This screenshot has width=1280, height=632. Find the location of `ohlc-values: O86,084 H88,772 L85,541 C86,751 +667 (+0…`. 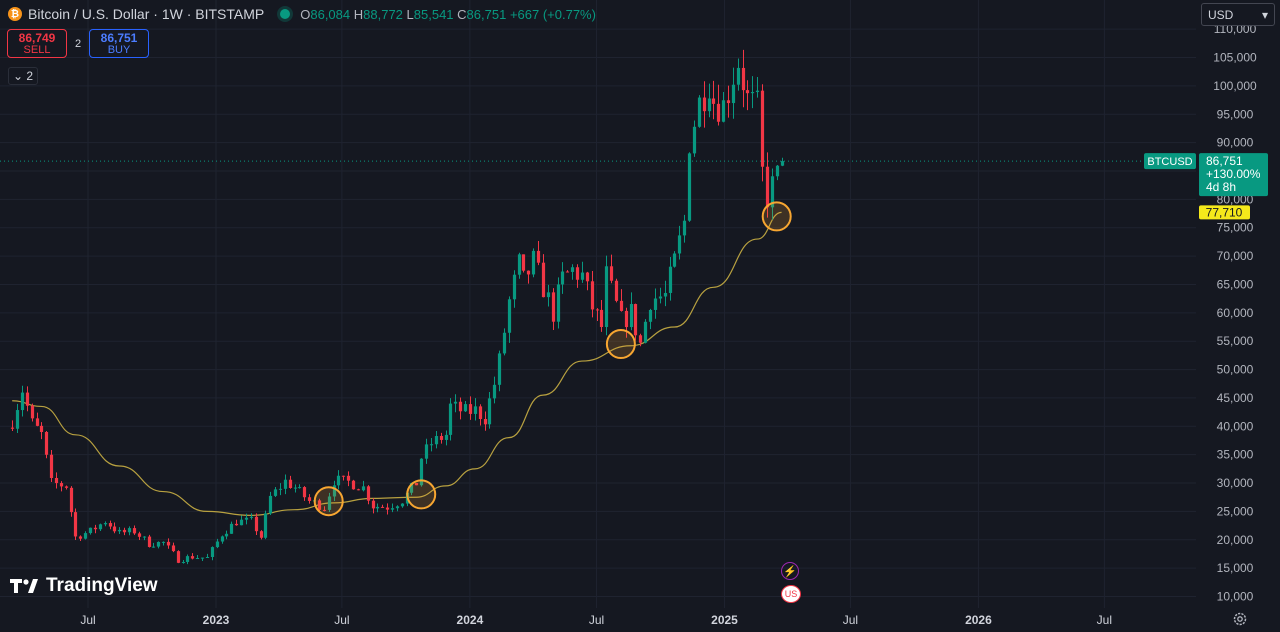

ohlc-values: O86,084 H88,772 L85,541 C86,751 +667 (+0… is located at coordinates (448, 14).